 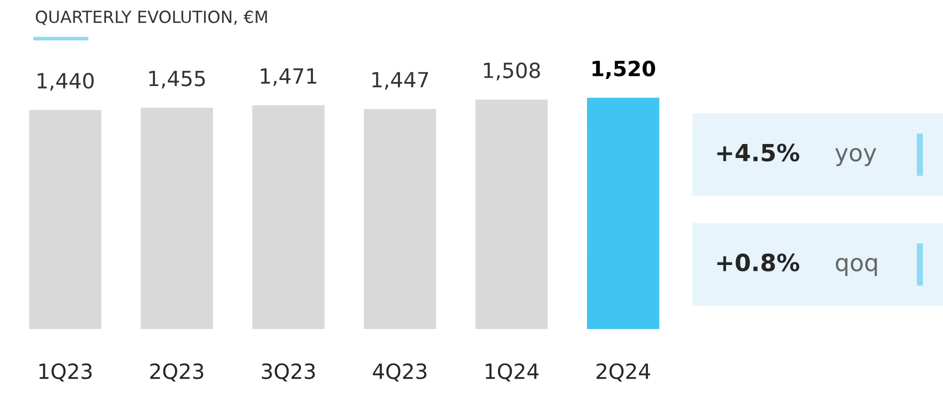 I want to click on chart-title: QUARTERLY EVOLUTION, €M, so click(x=151, y=18).